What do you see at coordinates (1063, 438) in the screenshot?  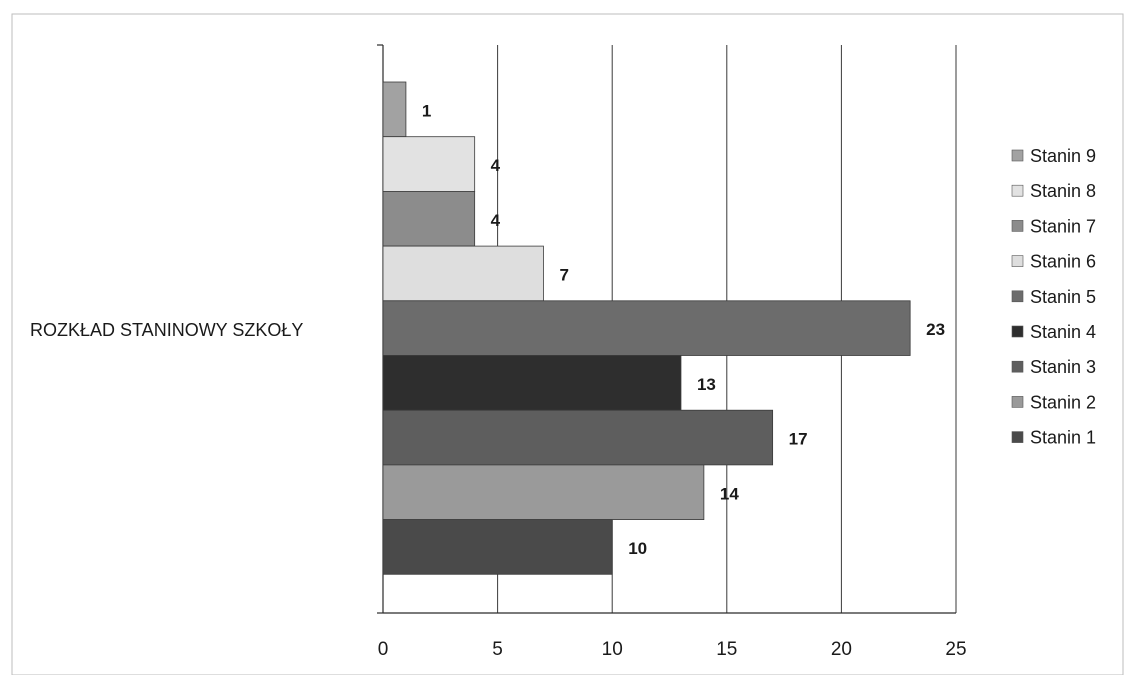 I see `legend-label: Stanin 1` at bounding box center [1063, 438].